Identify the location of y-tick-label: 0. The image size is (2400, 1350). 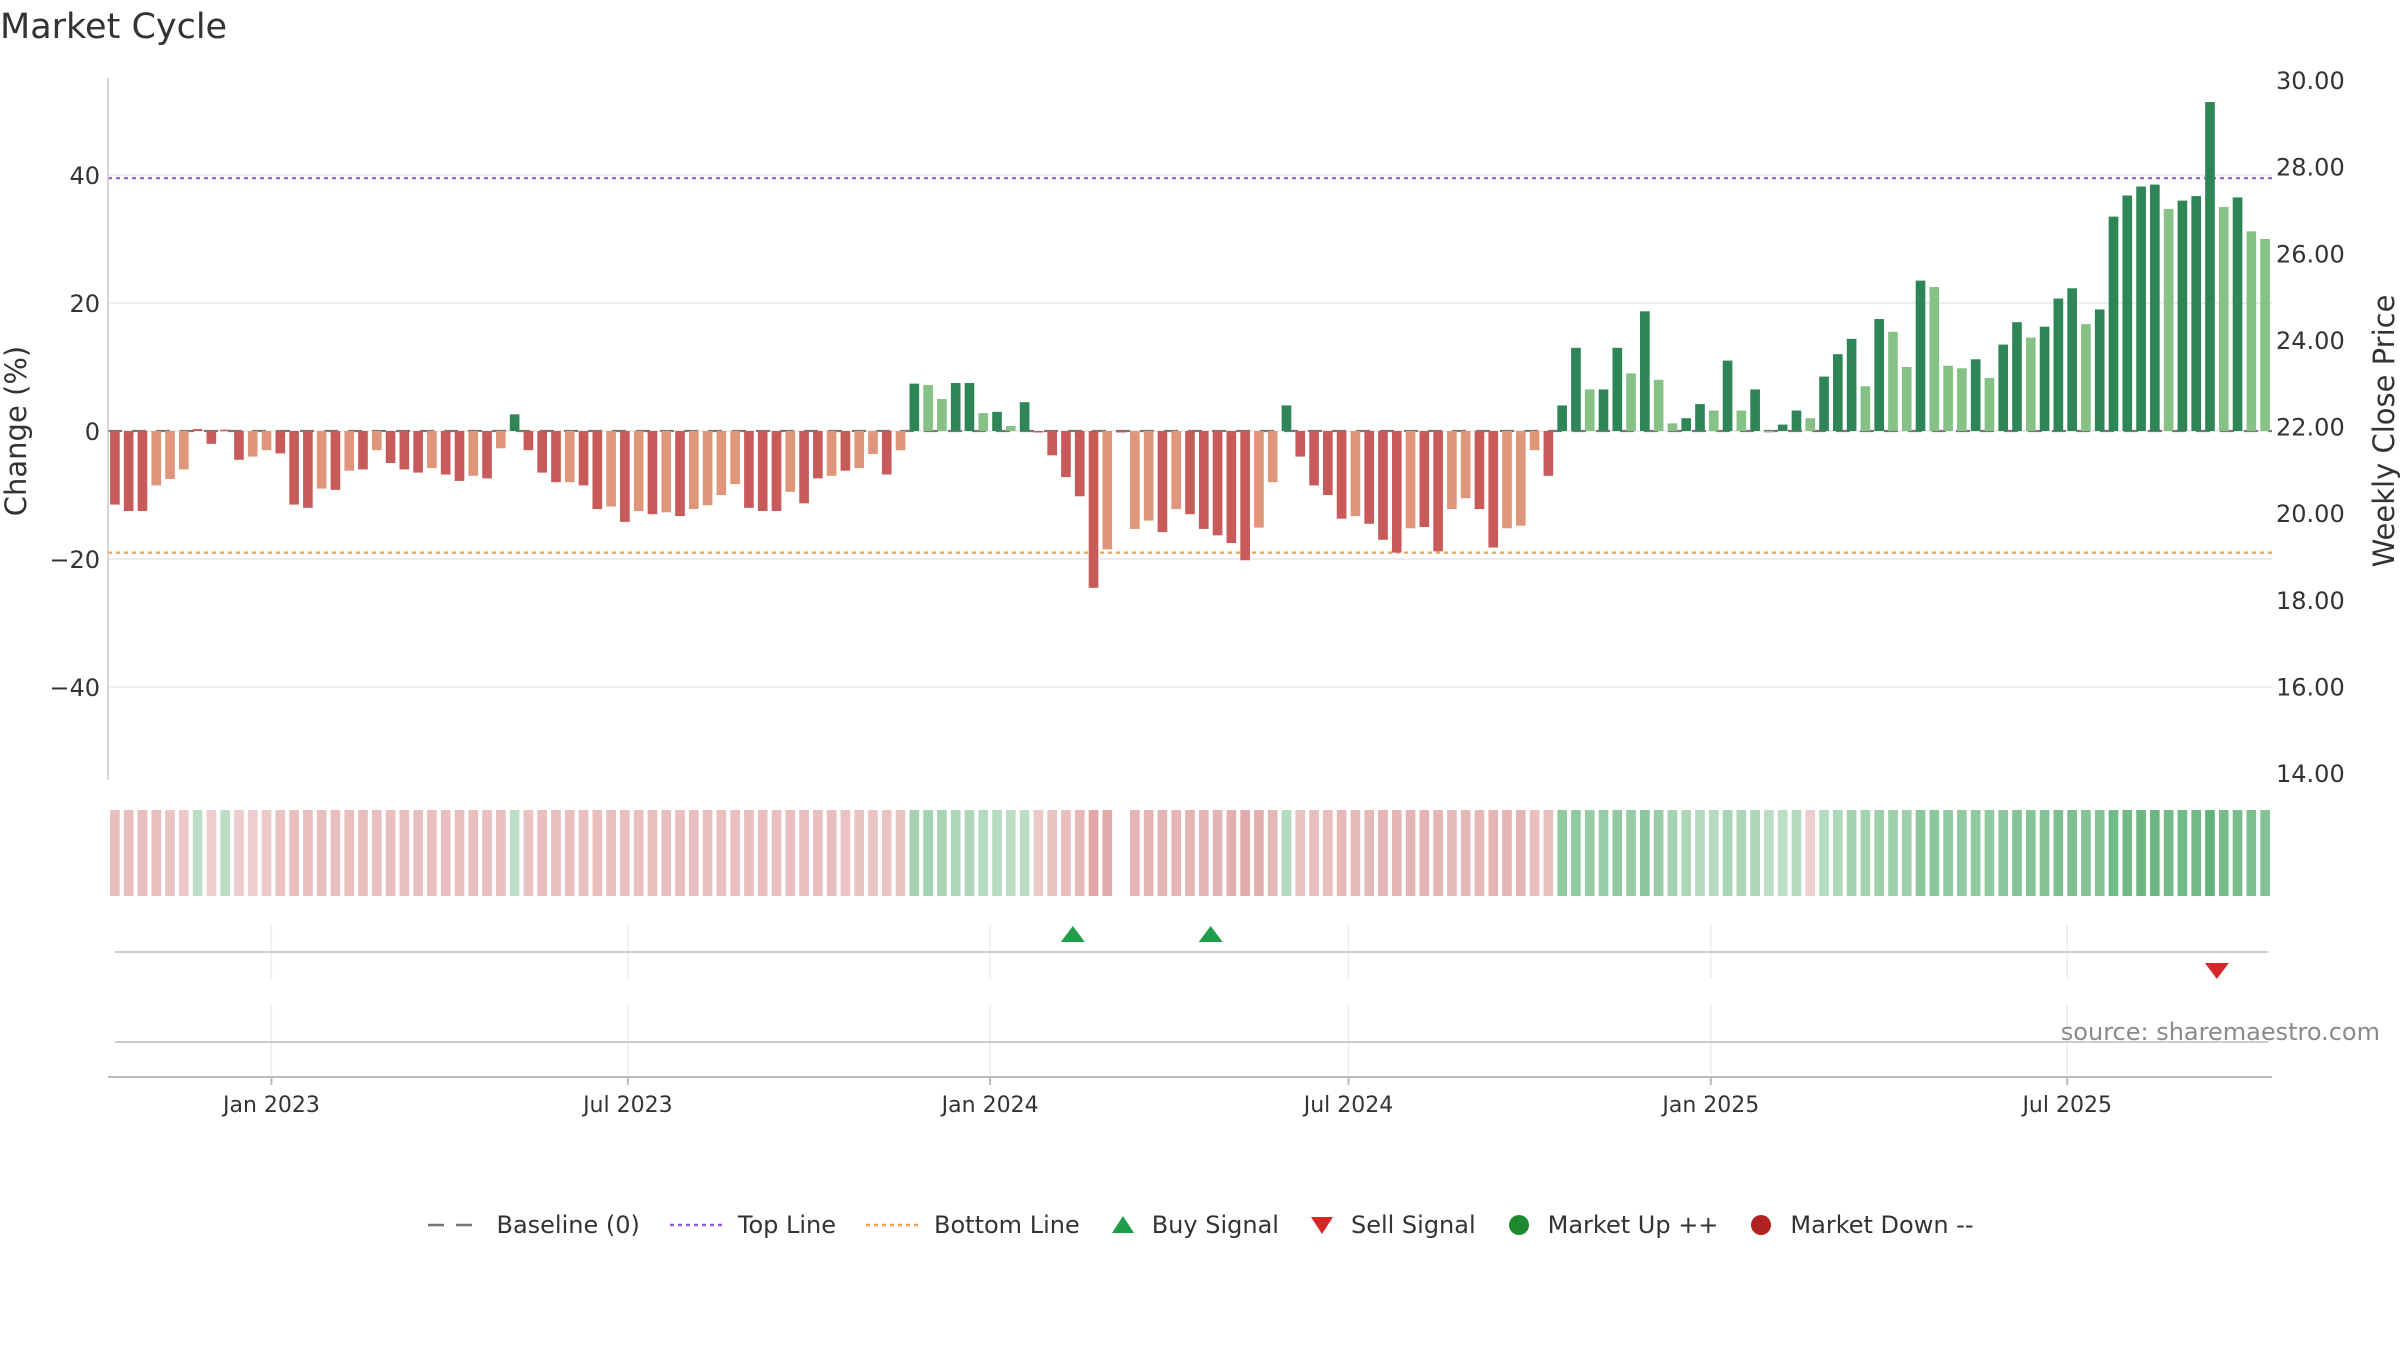
(92, 432).